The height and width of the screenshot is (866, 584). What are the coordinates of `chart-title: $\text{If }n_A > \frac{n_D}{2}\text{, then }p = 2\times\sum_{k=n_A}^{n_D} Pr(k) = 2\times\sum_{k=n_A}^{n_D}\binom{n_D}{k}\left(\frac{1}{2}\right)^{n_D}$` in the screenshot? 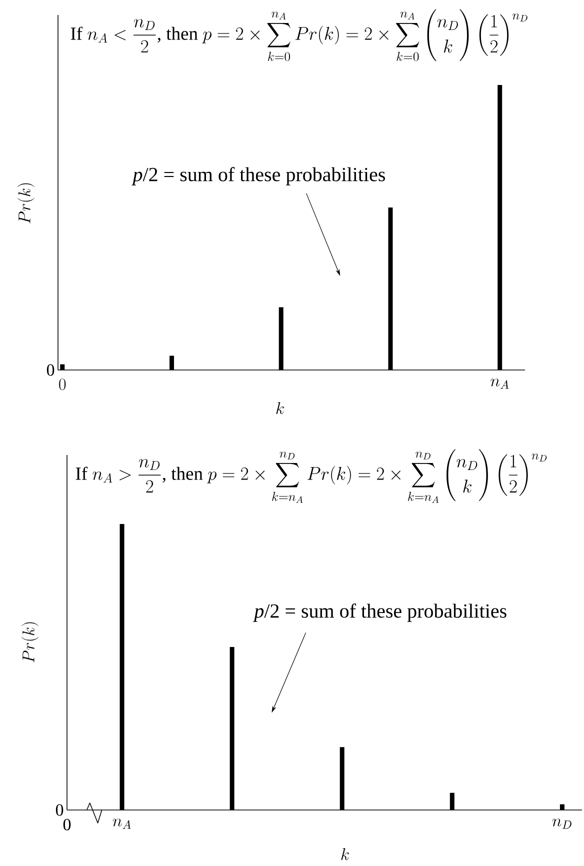 It's located at (311, 476).